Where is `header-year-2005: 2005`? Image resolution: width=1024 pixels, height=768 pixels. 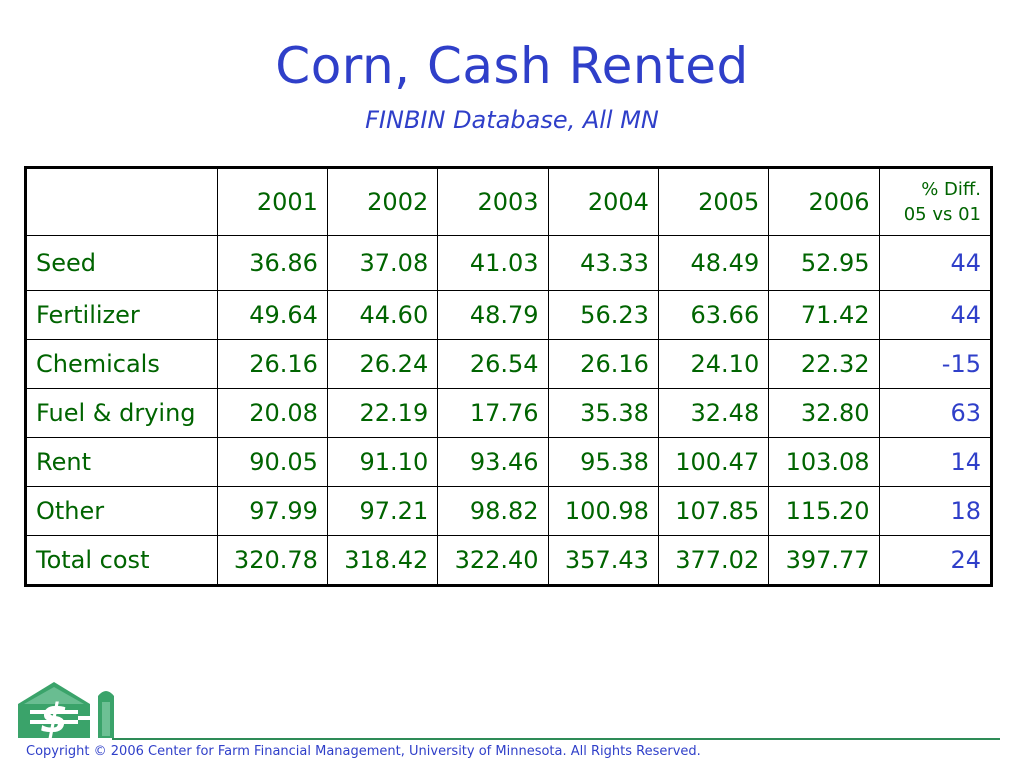
header-year-2005: 2005 is located at coordinates (713, 202).